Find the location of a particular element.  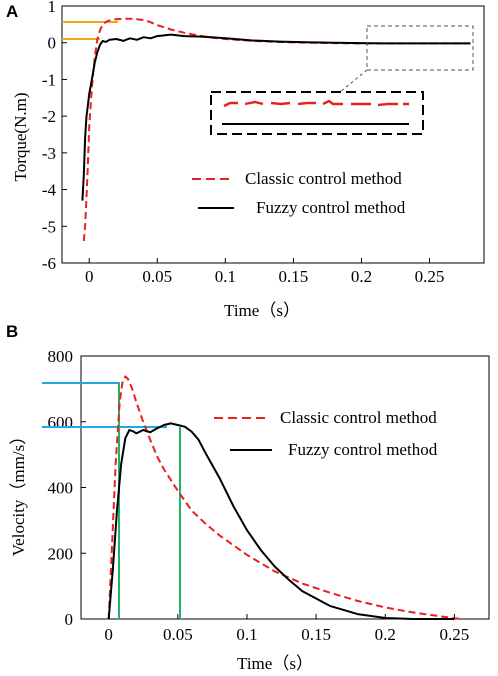

panel-b-legend-classic-label: Classic control method is located at coordinates (358, 417).